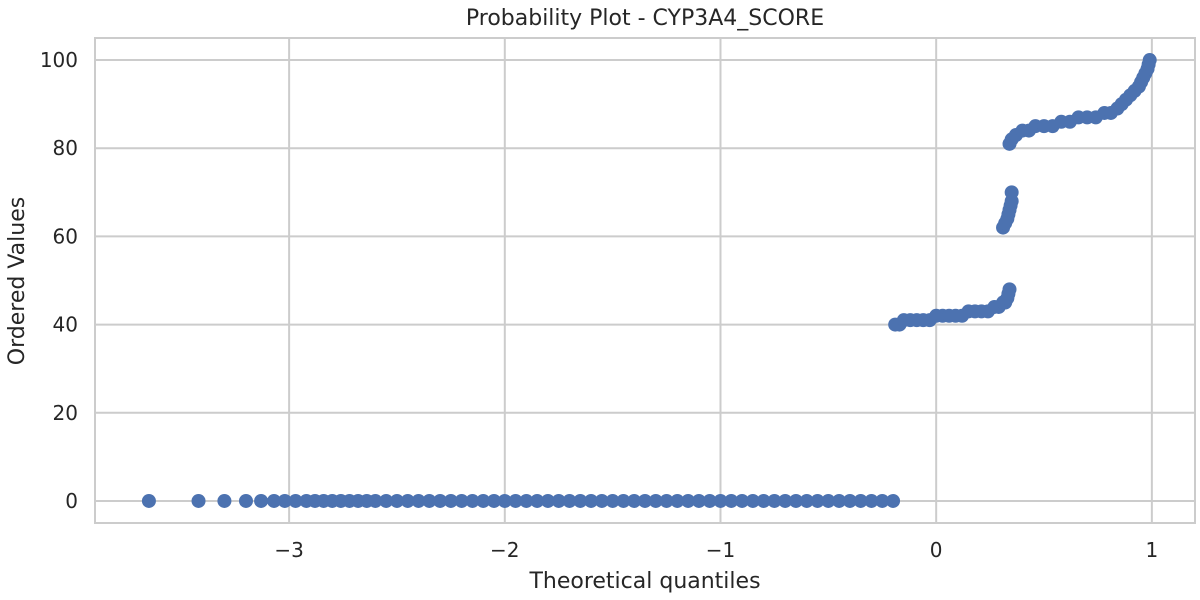 Image resolution: width=1200 pixels, height=600 pixels. I want to click on x-axis-label: Theoretical quantiles, so click(644, 581).